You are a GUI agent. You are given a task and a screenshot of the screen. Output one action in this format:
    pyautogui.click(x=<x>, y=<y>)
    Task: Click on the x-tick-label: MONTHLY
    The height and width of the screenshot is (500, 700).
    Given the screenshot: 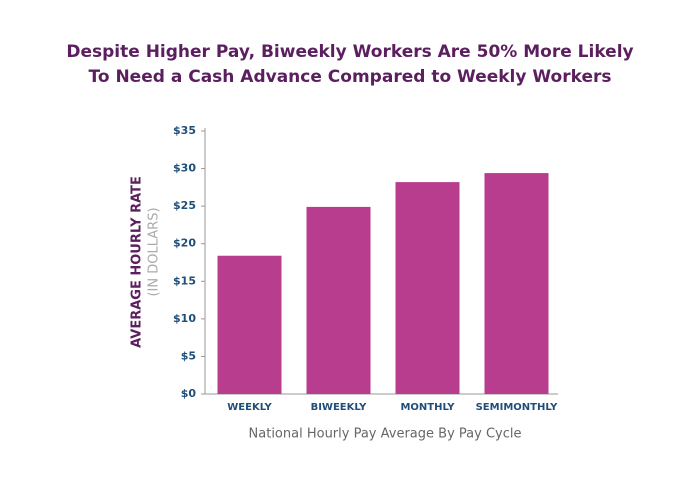 What is the action you would take?
    pyautogui.click(x=427, y=407)
    